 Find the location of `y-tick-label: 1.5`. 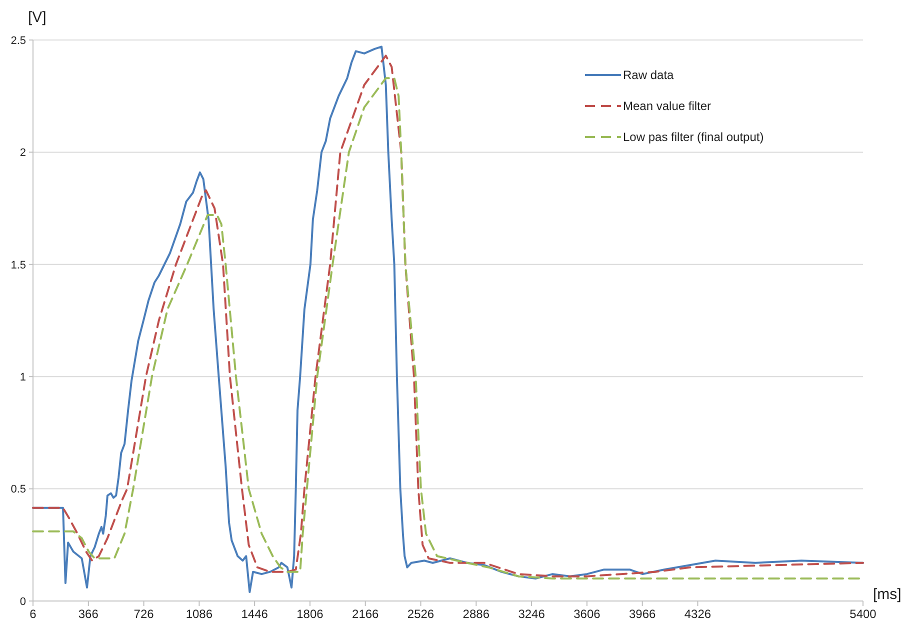

y-tick-label: 1.5 is located at coordinates (18, 265).